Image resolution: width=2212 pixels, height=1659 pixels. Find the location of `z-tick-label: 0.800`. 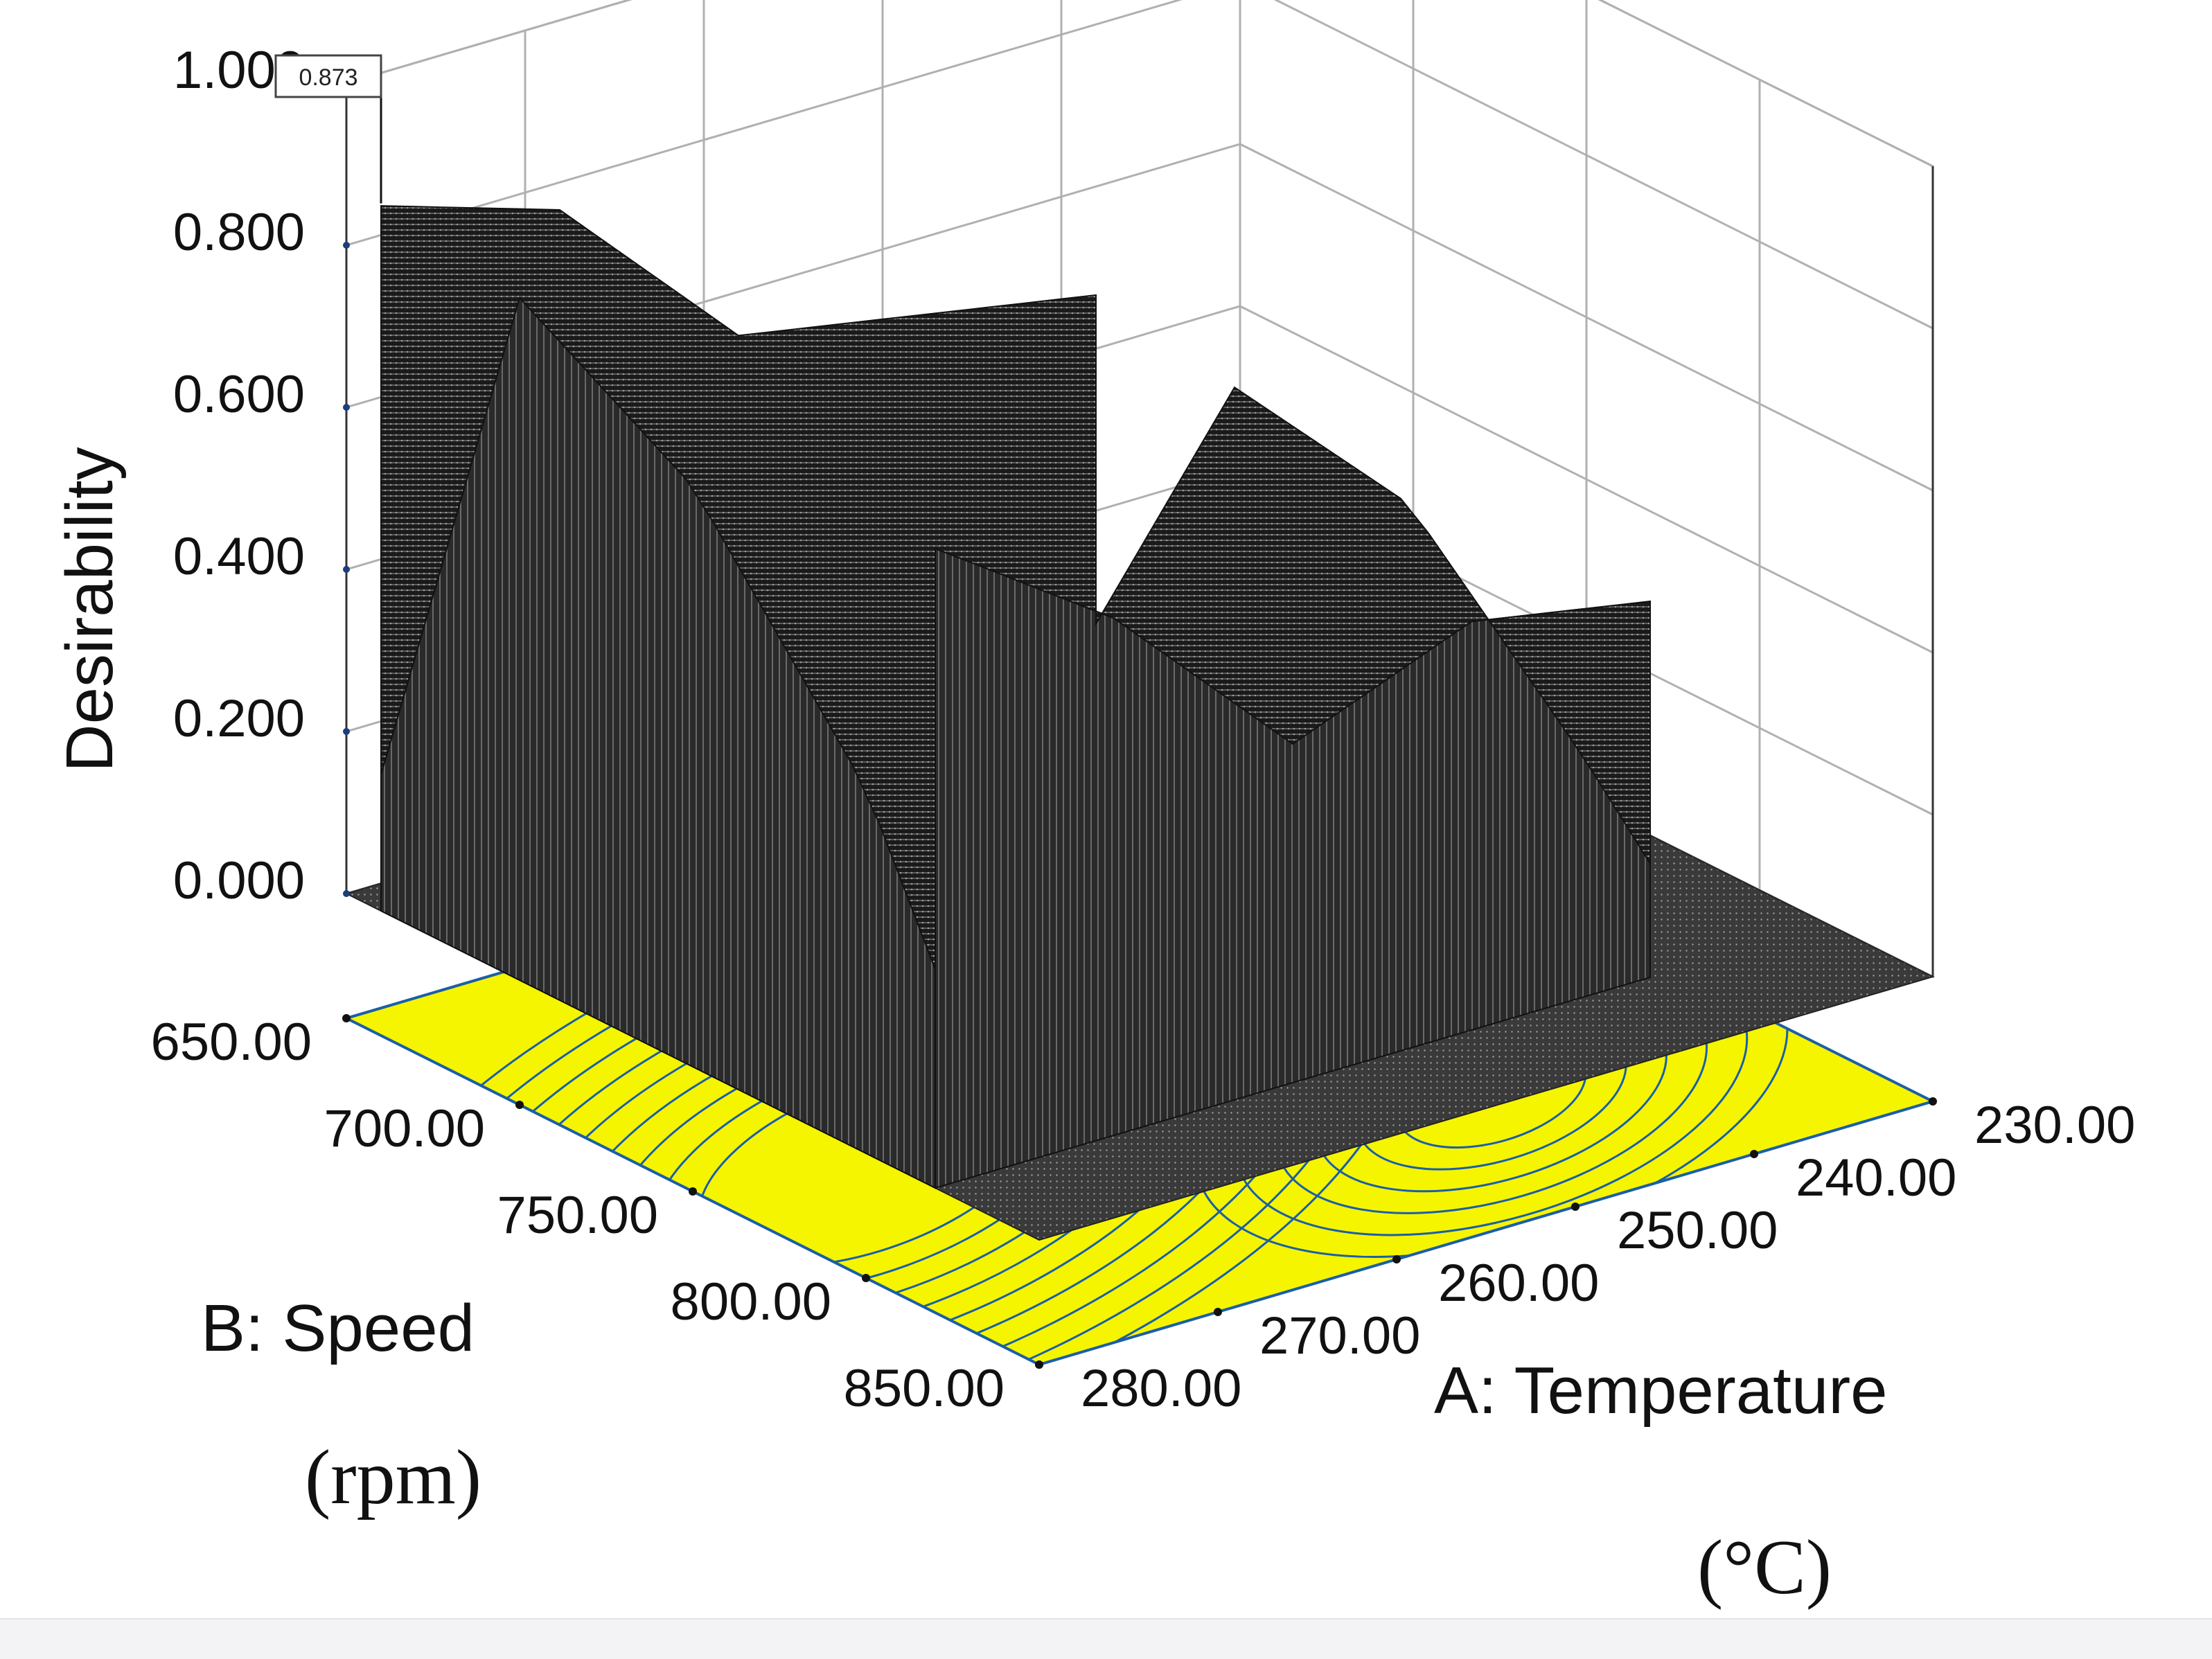

z-tick-label: 0.800 is located at coordinates (239, 233).